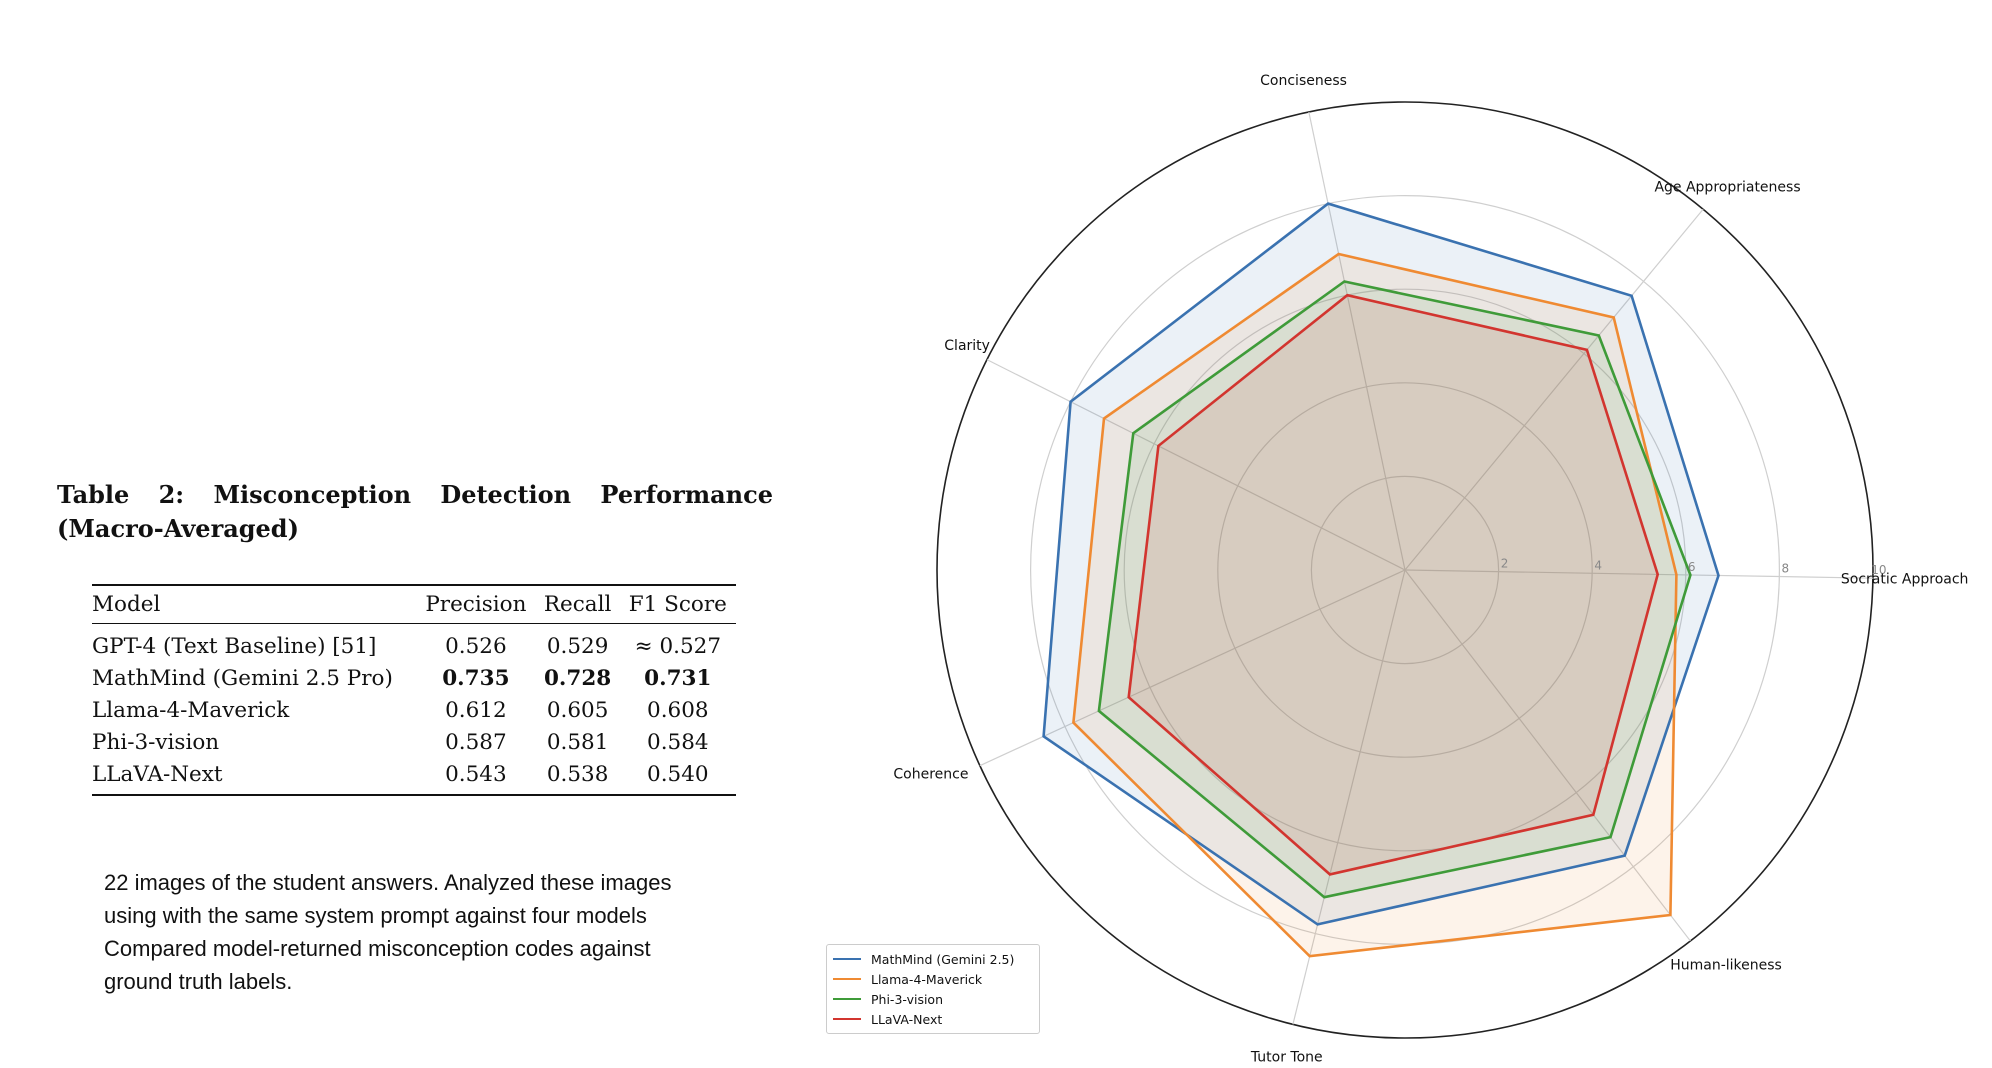 The image size is (1992, 1068). I want to click on axis-label-human-likeness: Human-likeness, so click(1726, 965).